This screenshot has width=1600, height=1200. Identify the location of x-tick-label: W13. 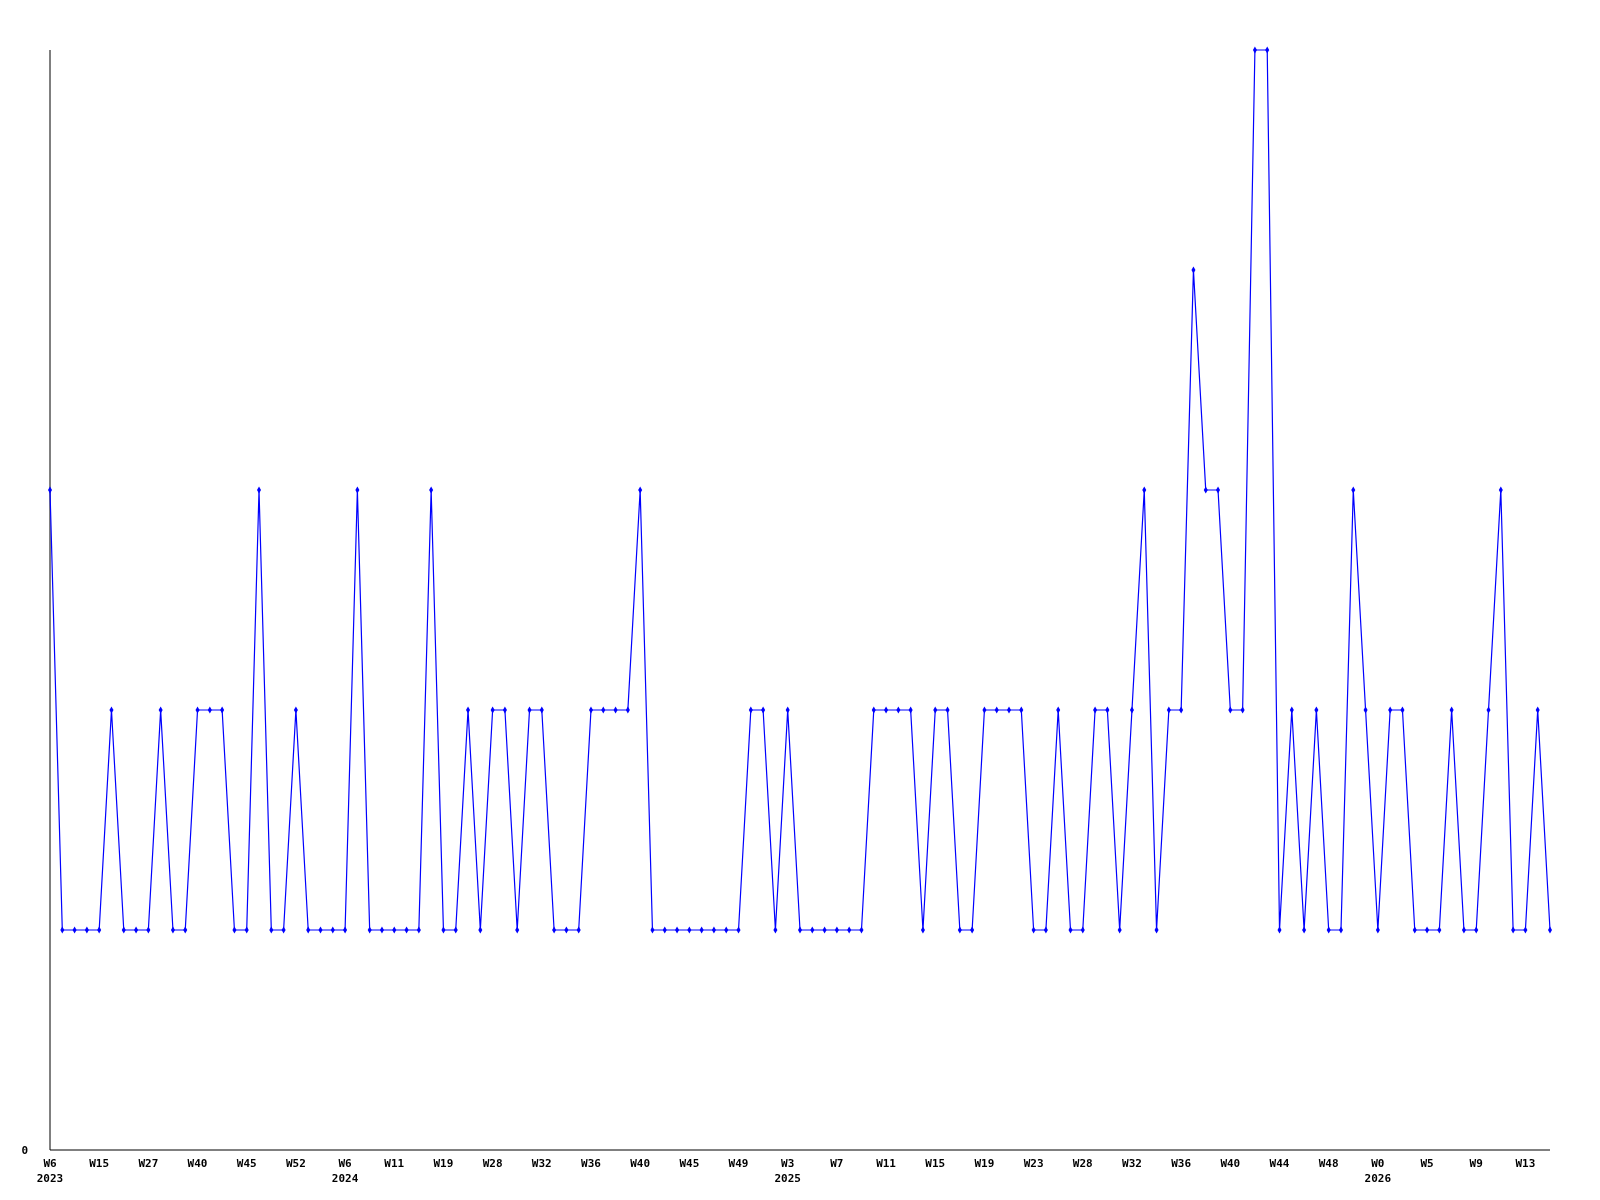
(1525, 1163).